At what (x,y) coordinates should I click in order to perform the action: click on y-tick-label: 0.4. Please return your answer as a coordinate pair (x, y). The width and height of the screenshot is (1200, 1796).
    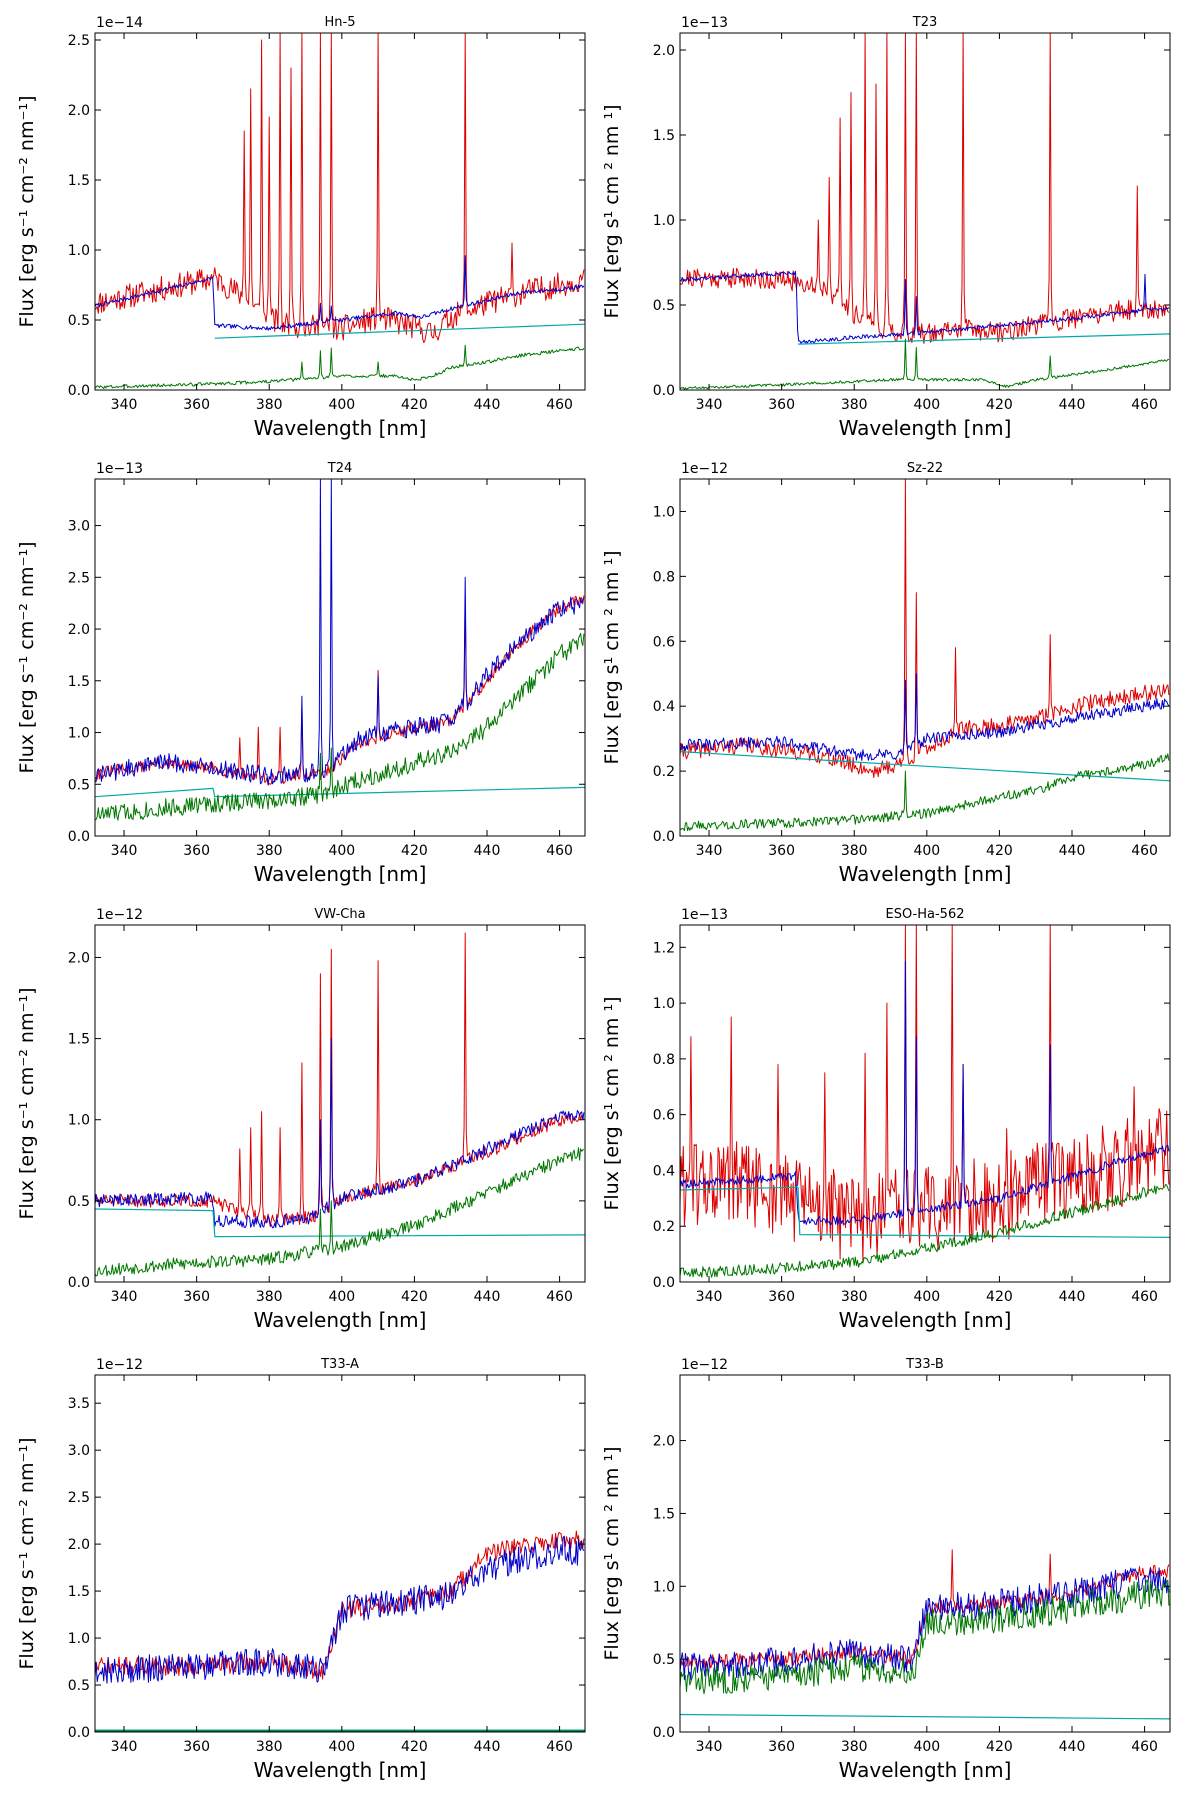
    Looking at the image, I should click on (664, 1171).